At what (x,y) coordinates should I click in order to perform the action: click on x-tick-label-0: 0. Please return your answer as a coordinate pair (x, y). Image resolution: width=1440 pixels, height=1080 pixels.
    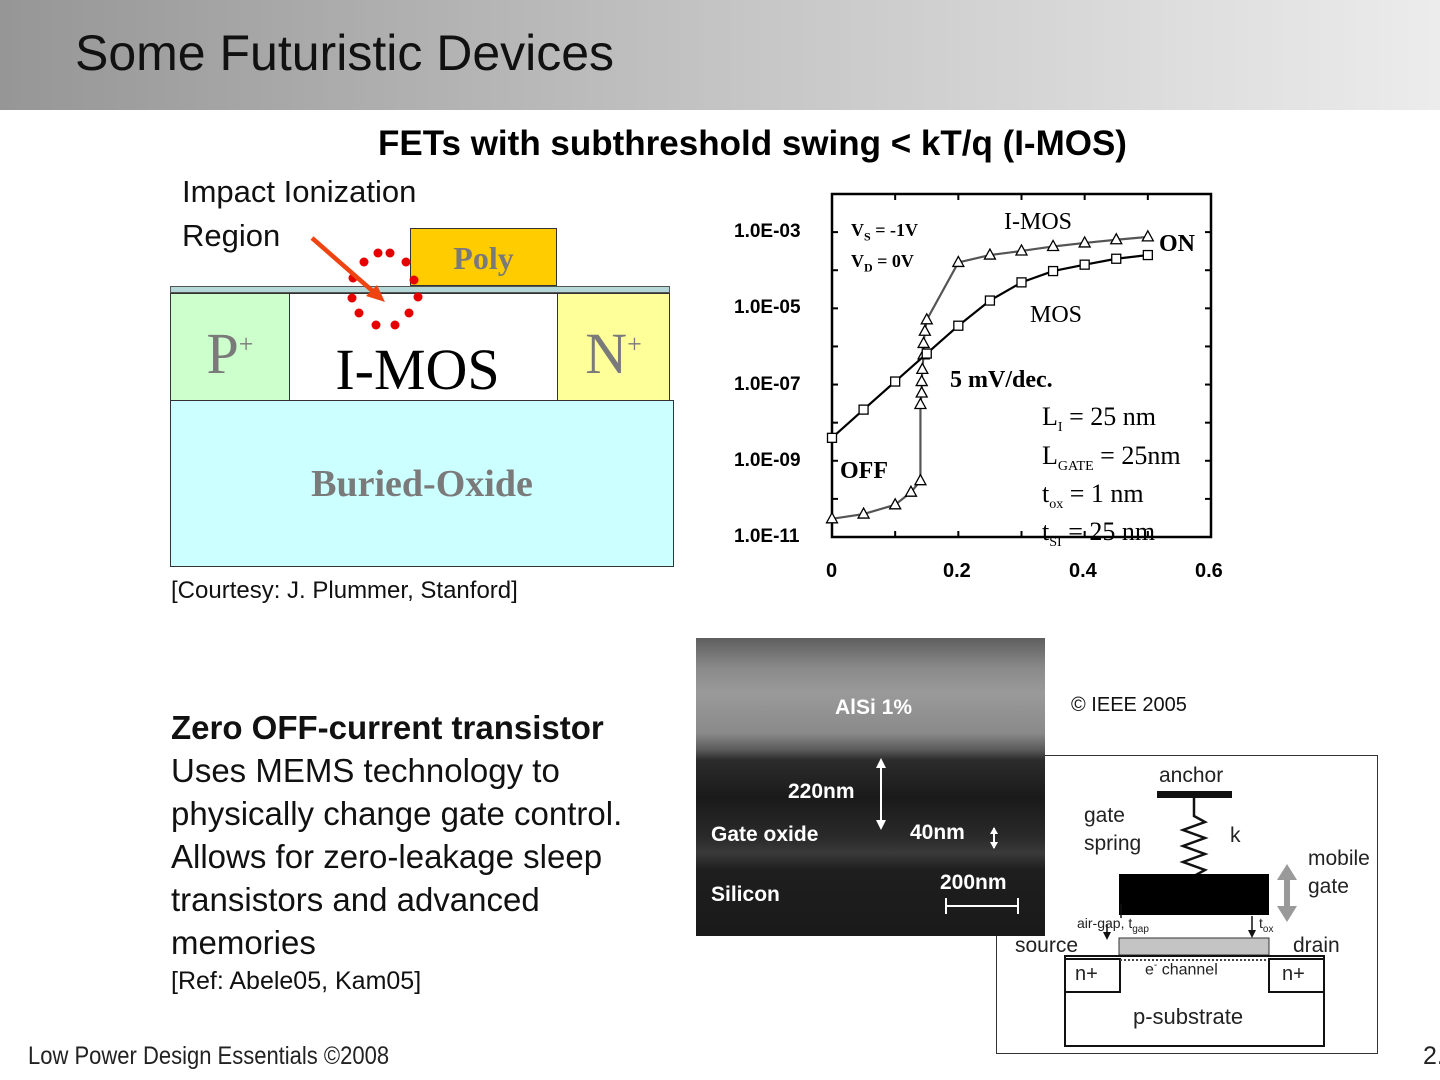
    Looking at the image, I should click on (832, 571).